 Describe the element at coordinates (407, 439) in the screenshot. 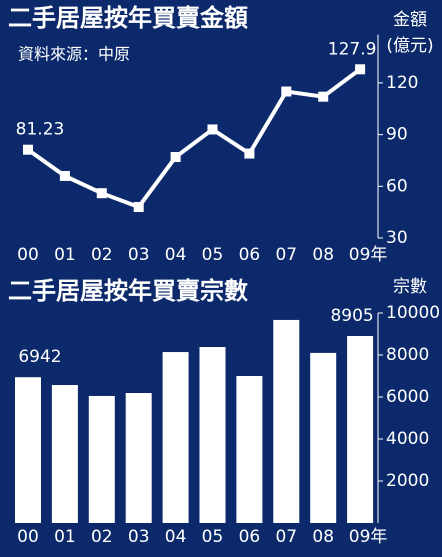

I see `y-tick-label: 4000` at that location.